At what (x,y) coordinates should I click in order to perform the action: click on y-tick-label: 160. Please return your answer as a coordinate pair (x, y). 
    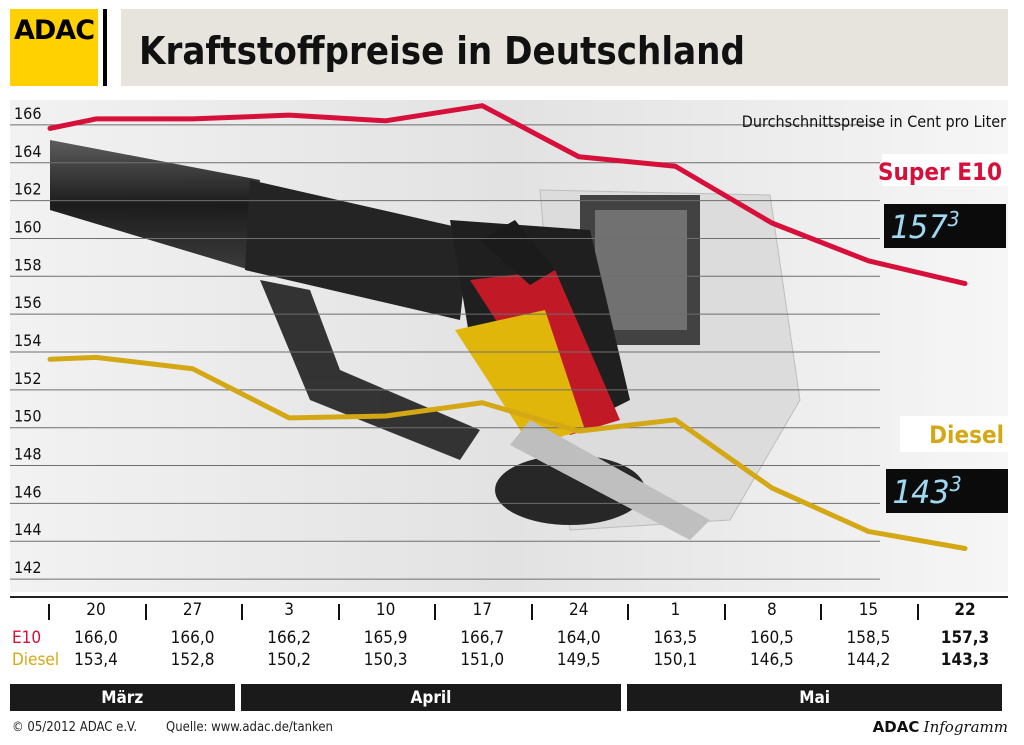
    Looking at the image, I should click on (27, 226).